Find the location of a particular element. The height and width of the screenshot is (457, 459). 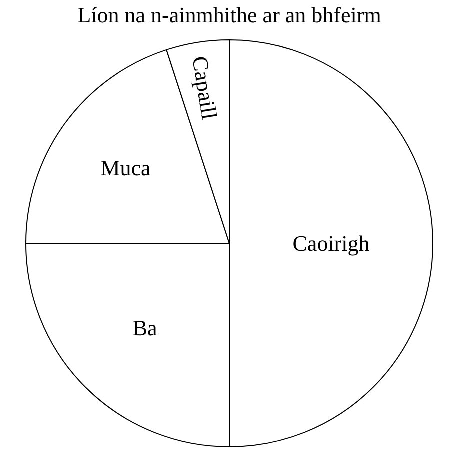

slice-label: Capaill is located at coordinates (205, 88).